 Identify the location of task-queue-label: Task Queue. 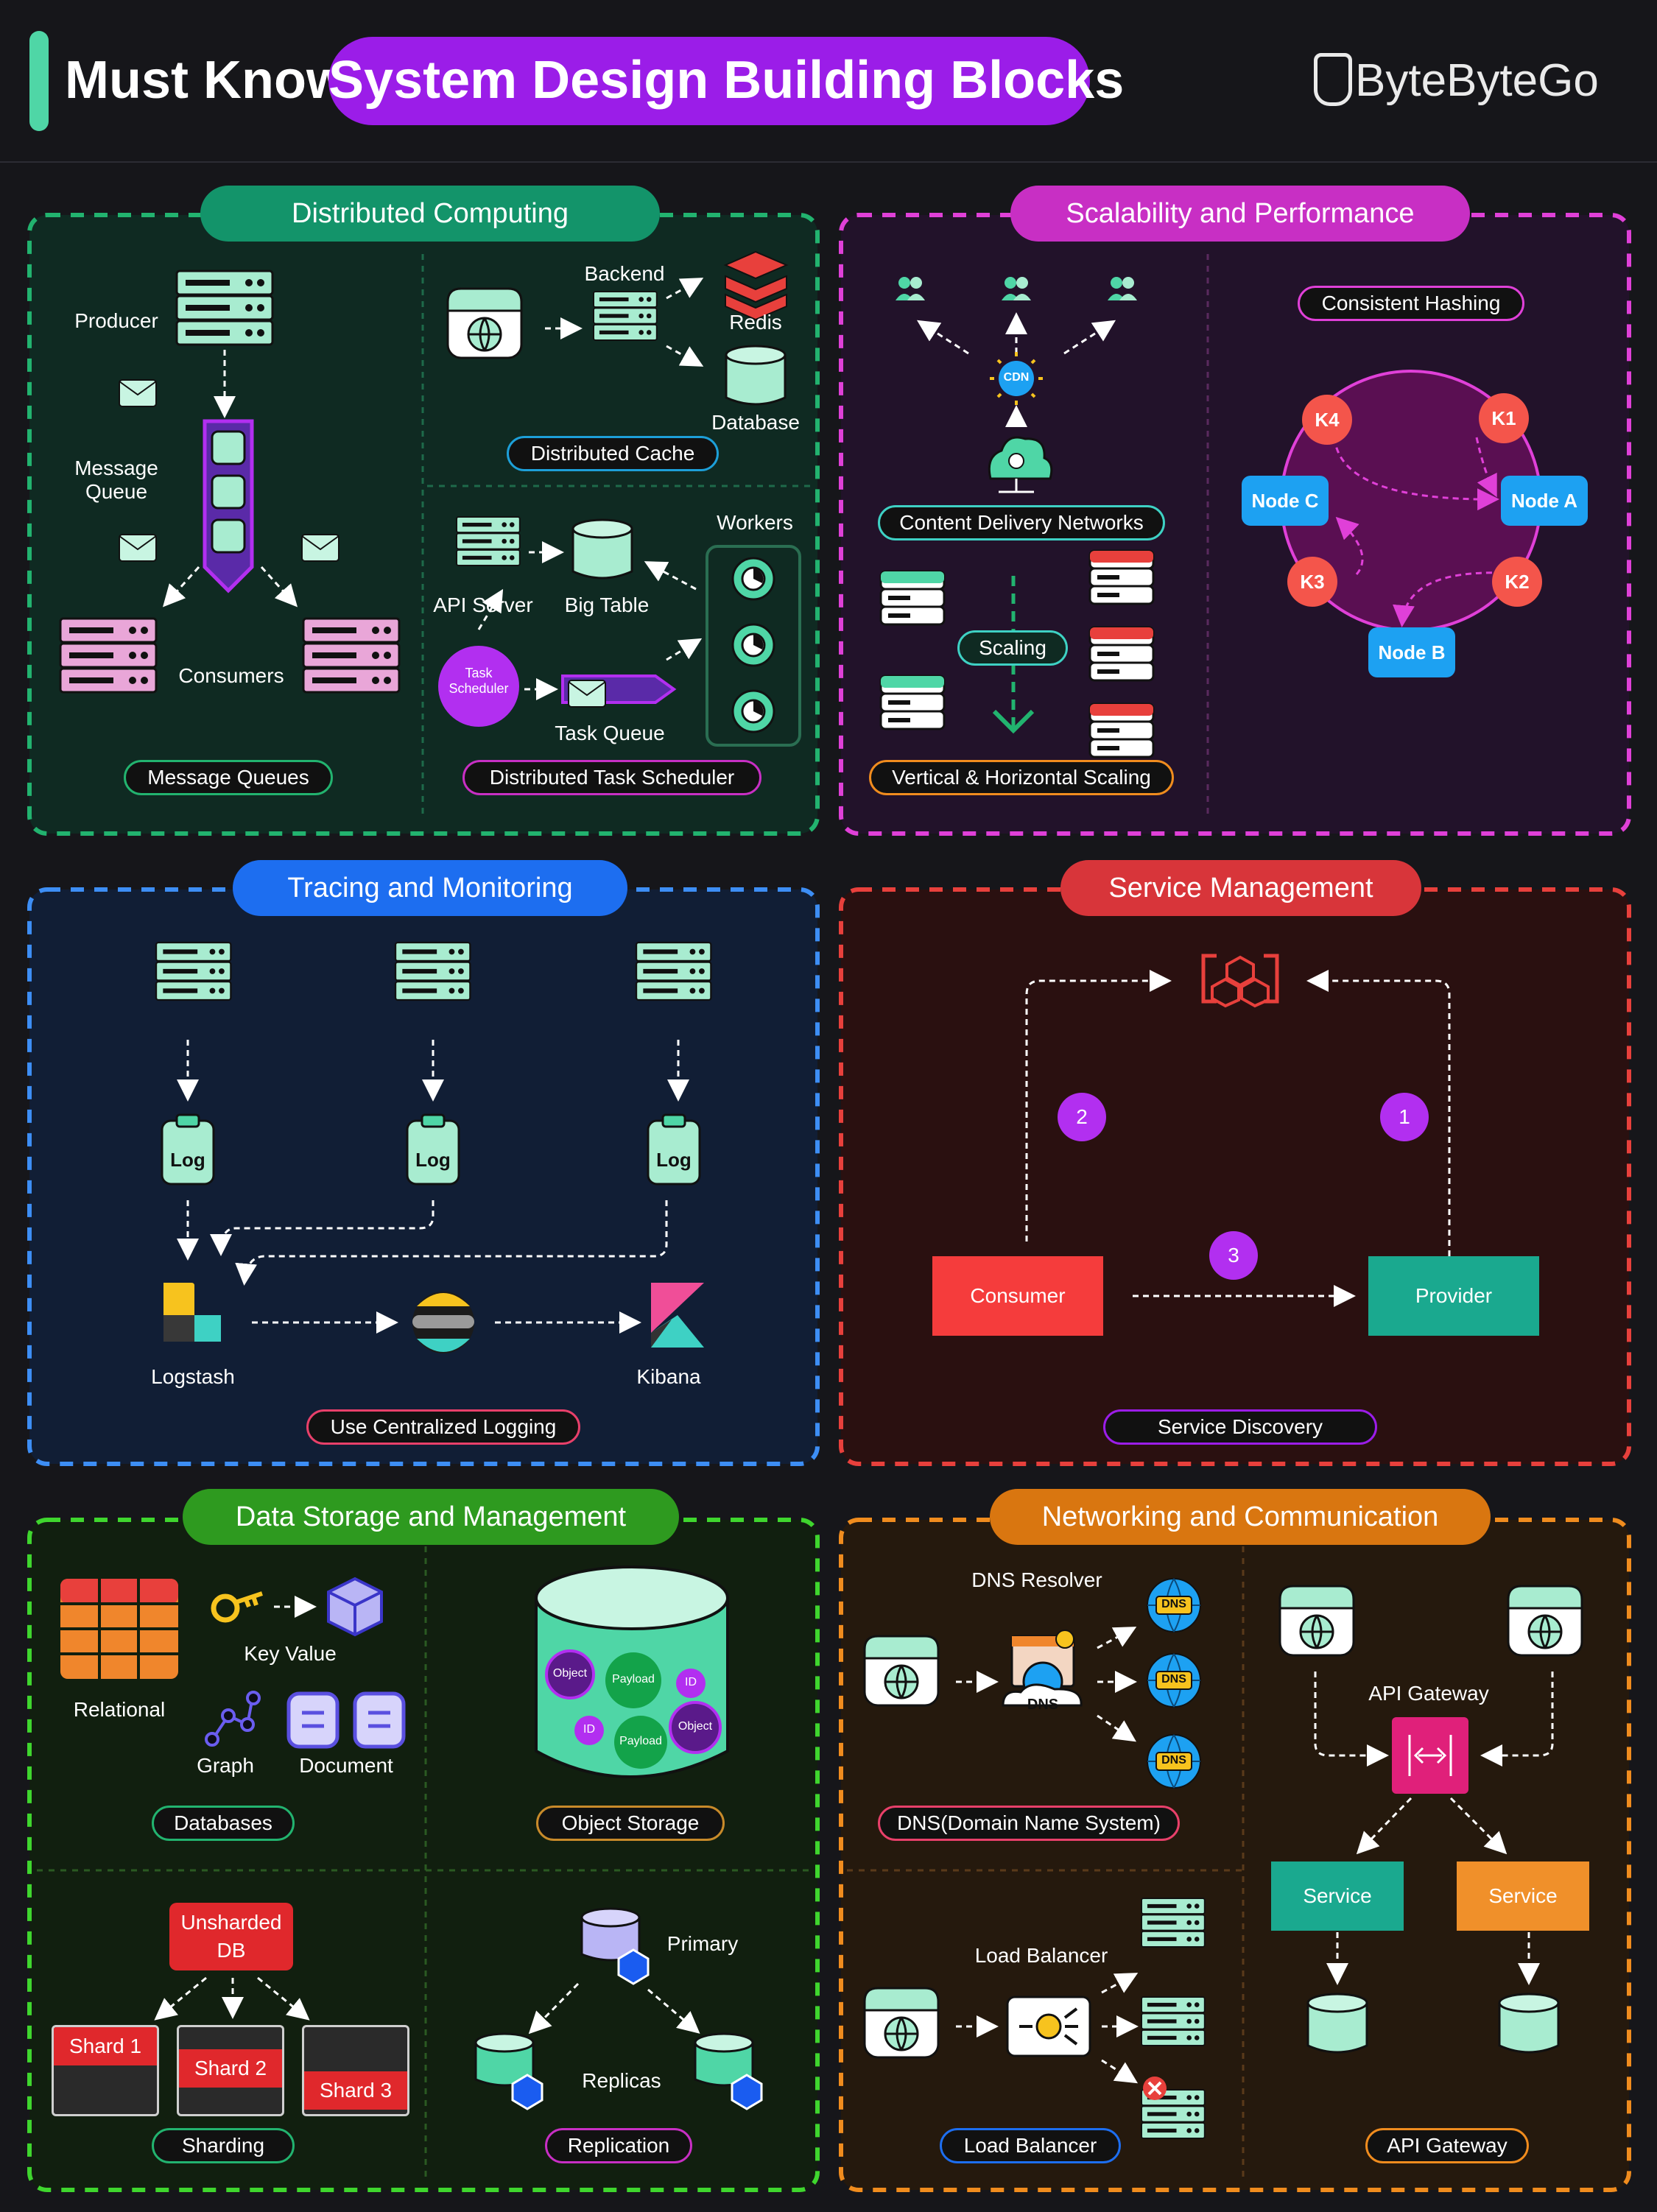
(610, 733).